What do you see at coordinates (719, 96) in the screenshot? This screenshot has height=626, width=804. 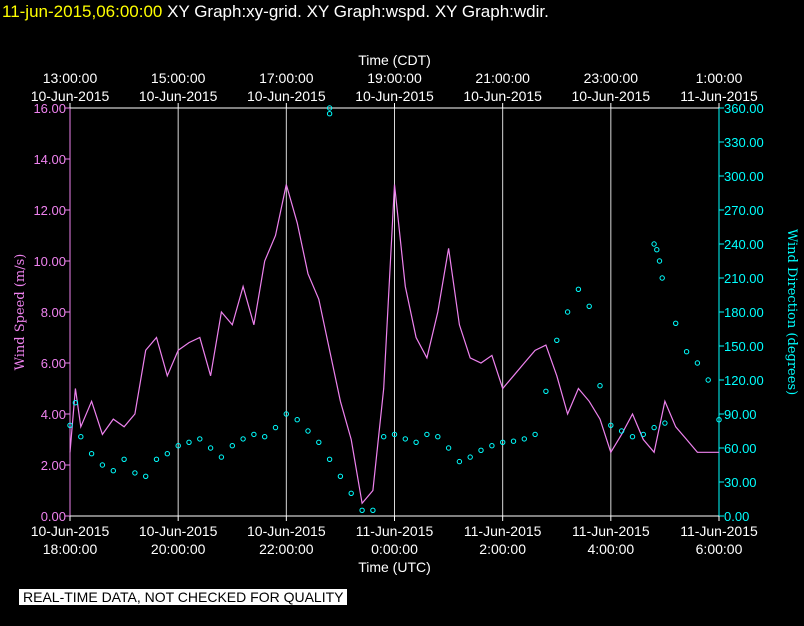 I see `top-tick-date: 11-Jun-2015` at bounding box center [719, 96].